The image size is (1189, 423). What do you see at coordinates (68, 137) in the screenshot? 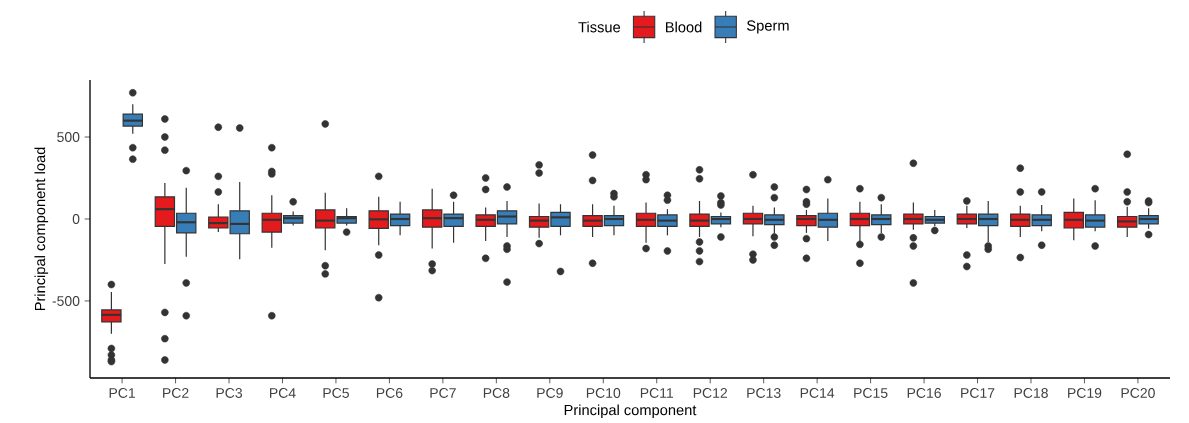
I see `y-tick-label: 500` at bounding box center [68, 137].